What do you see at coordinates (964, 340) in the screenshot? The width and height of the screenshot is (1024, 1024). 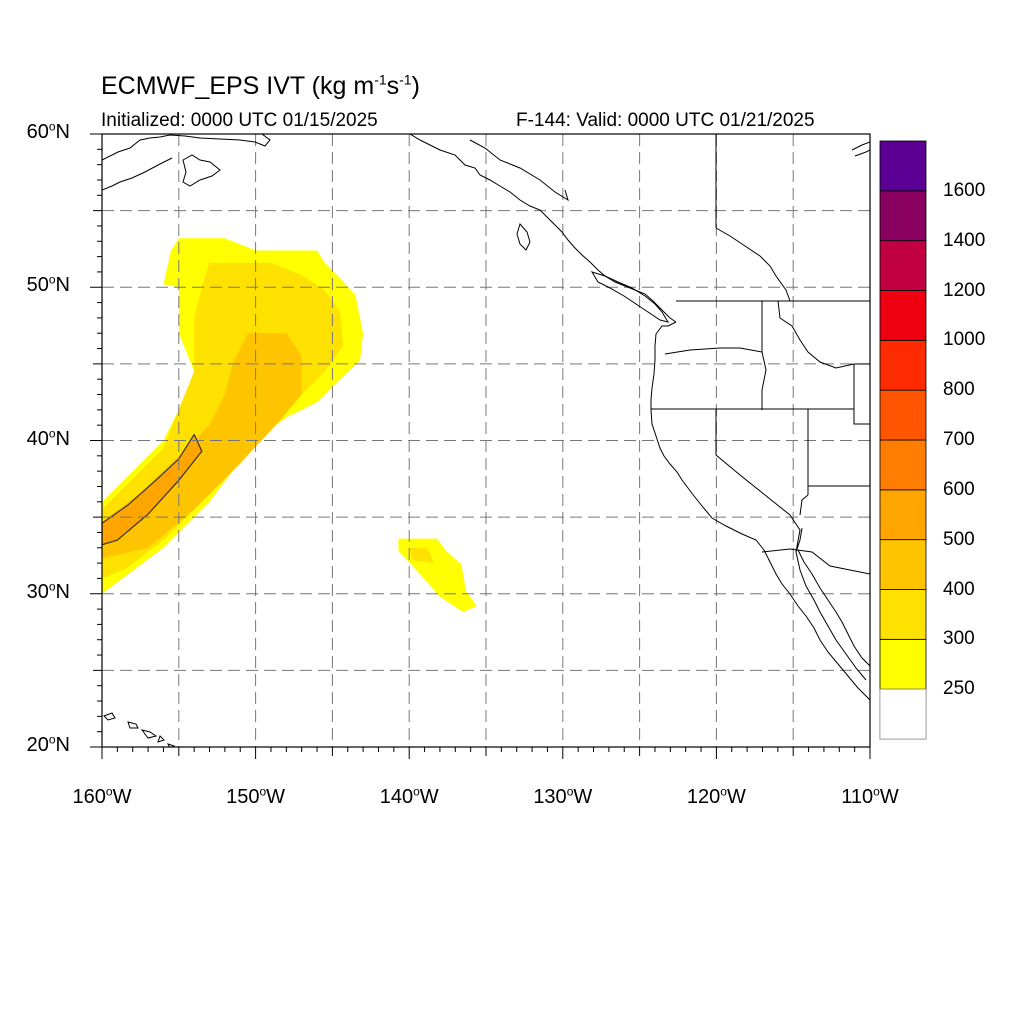 I see `colorbar-label: 1000` at bounding box center [964, 340].